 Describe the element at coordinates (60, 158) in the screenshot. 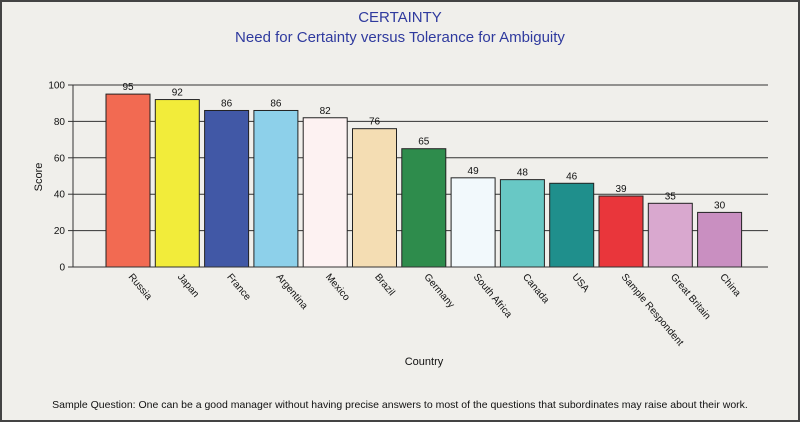

I see `y-tick-label: 60` at that location.